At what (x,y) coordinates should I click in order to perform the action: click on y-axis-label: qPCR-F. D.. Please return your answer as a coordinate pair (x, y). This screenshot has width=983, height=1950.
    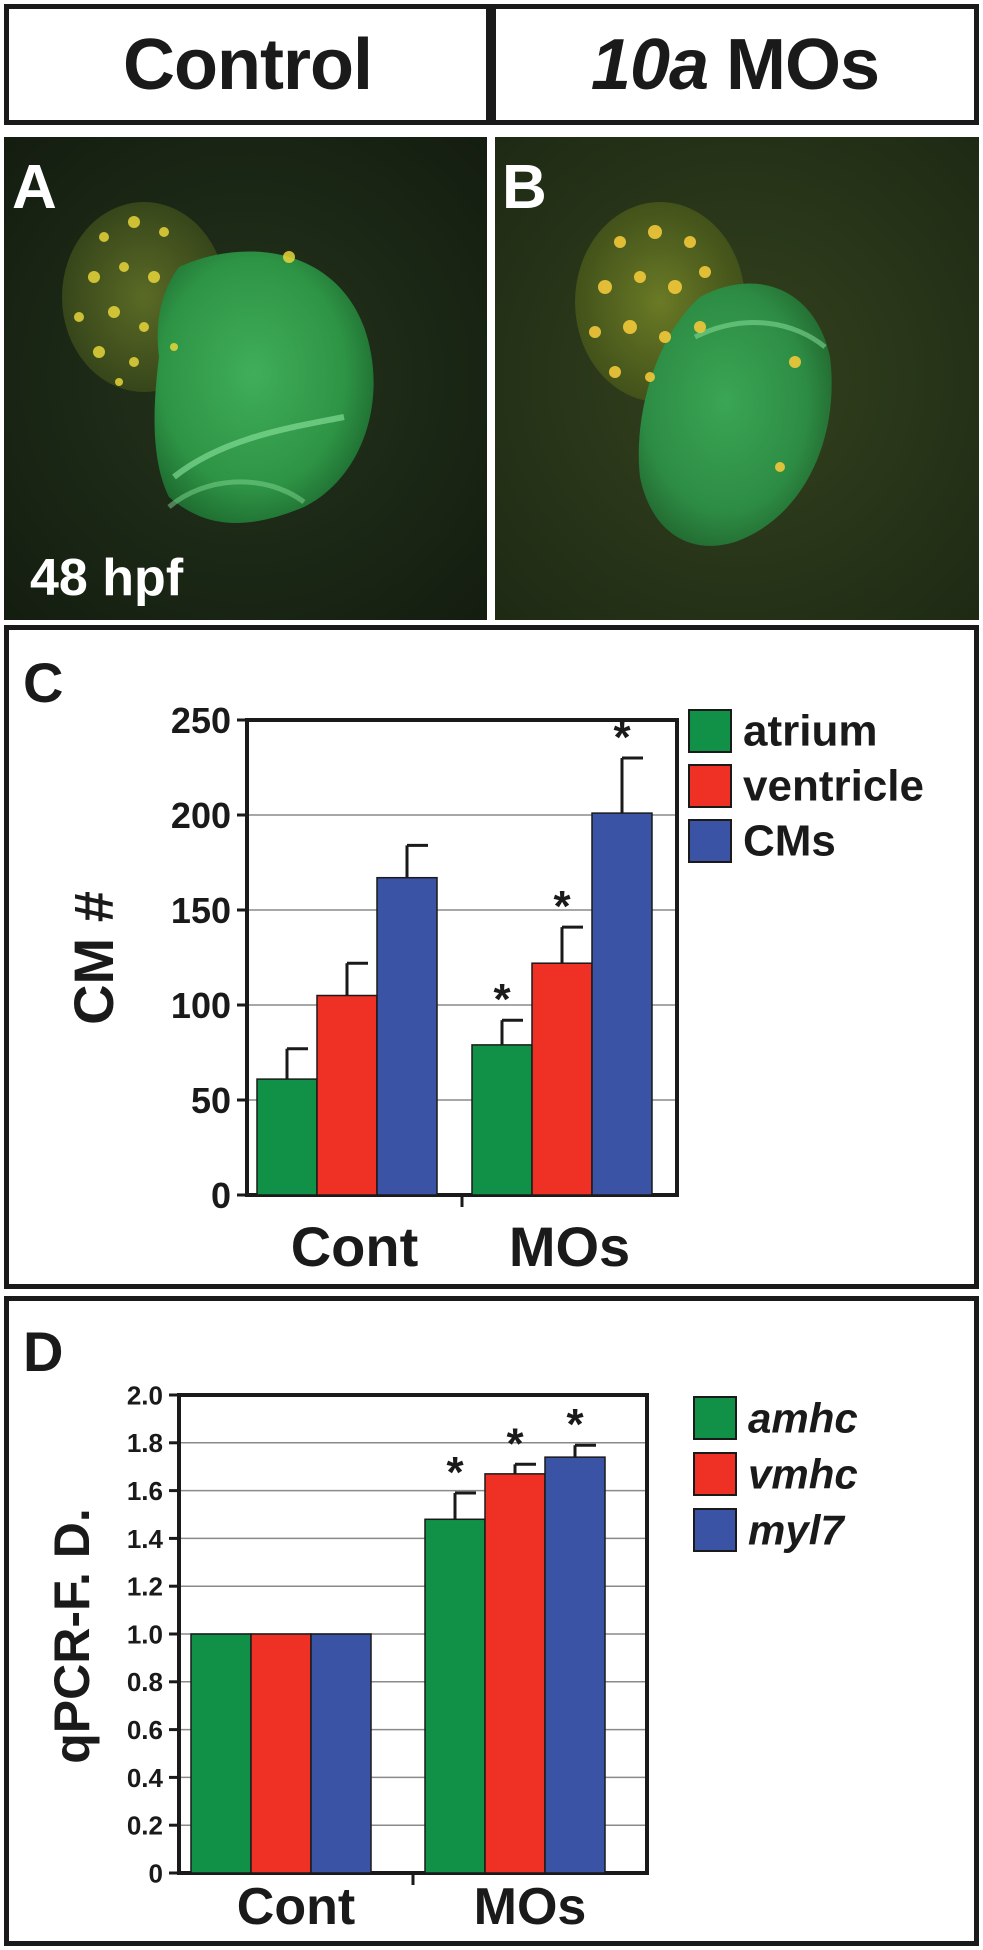
    Looking at the image, I should click on (72, 1636).